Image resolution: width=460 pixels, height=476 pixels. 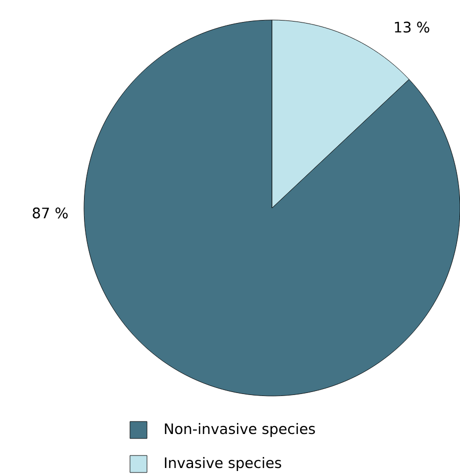 What do you see at coordinates (50, 213) in the screenshot?
I see `data-label: 87 %` at bounding box center [50, 213].